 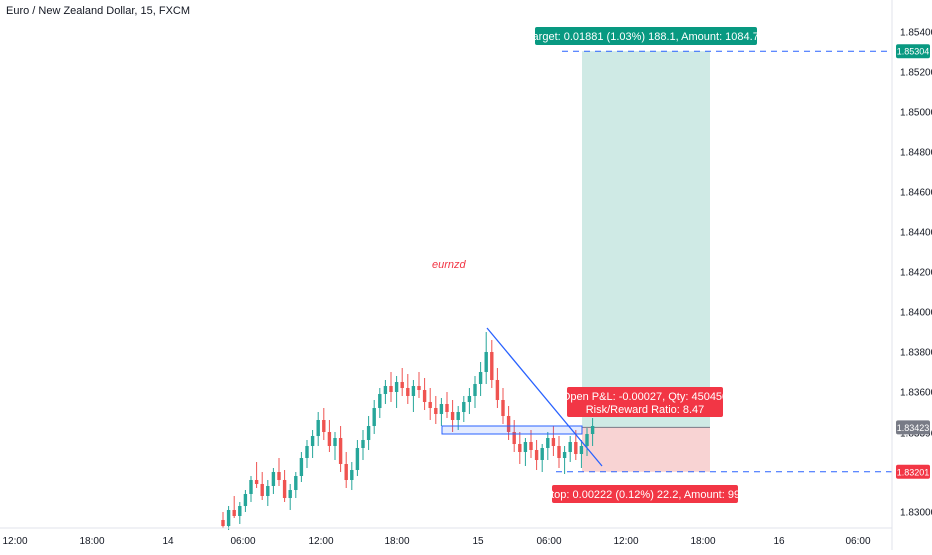 What do you see at coordinates (544, 397) in the screenshot?
I see `trend-line` at bounding box center [544, 397].